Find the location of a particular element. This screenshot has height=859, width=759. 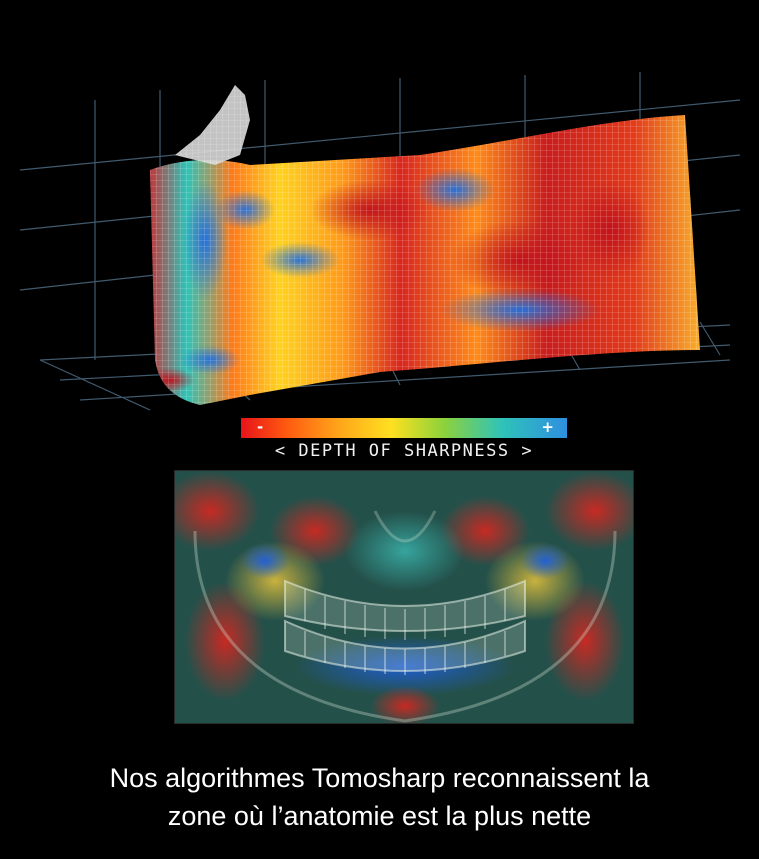

scale-title: < DEPTH OF SHARPNESS > is located at coordinates (404, 451).